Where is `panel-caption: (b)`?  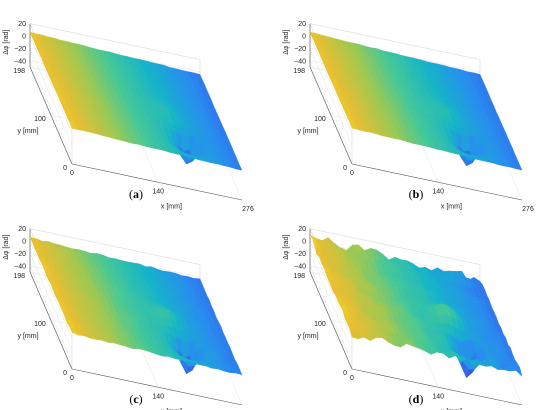 panel-caption: (b) is located at coordinates (416, 194).